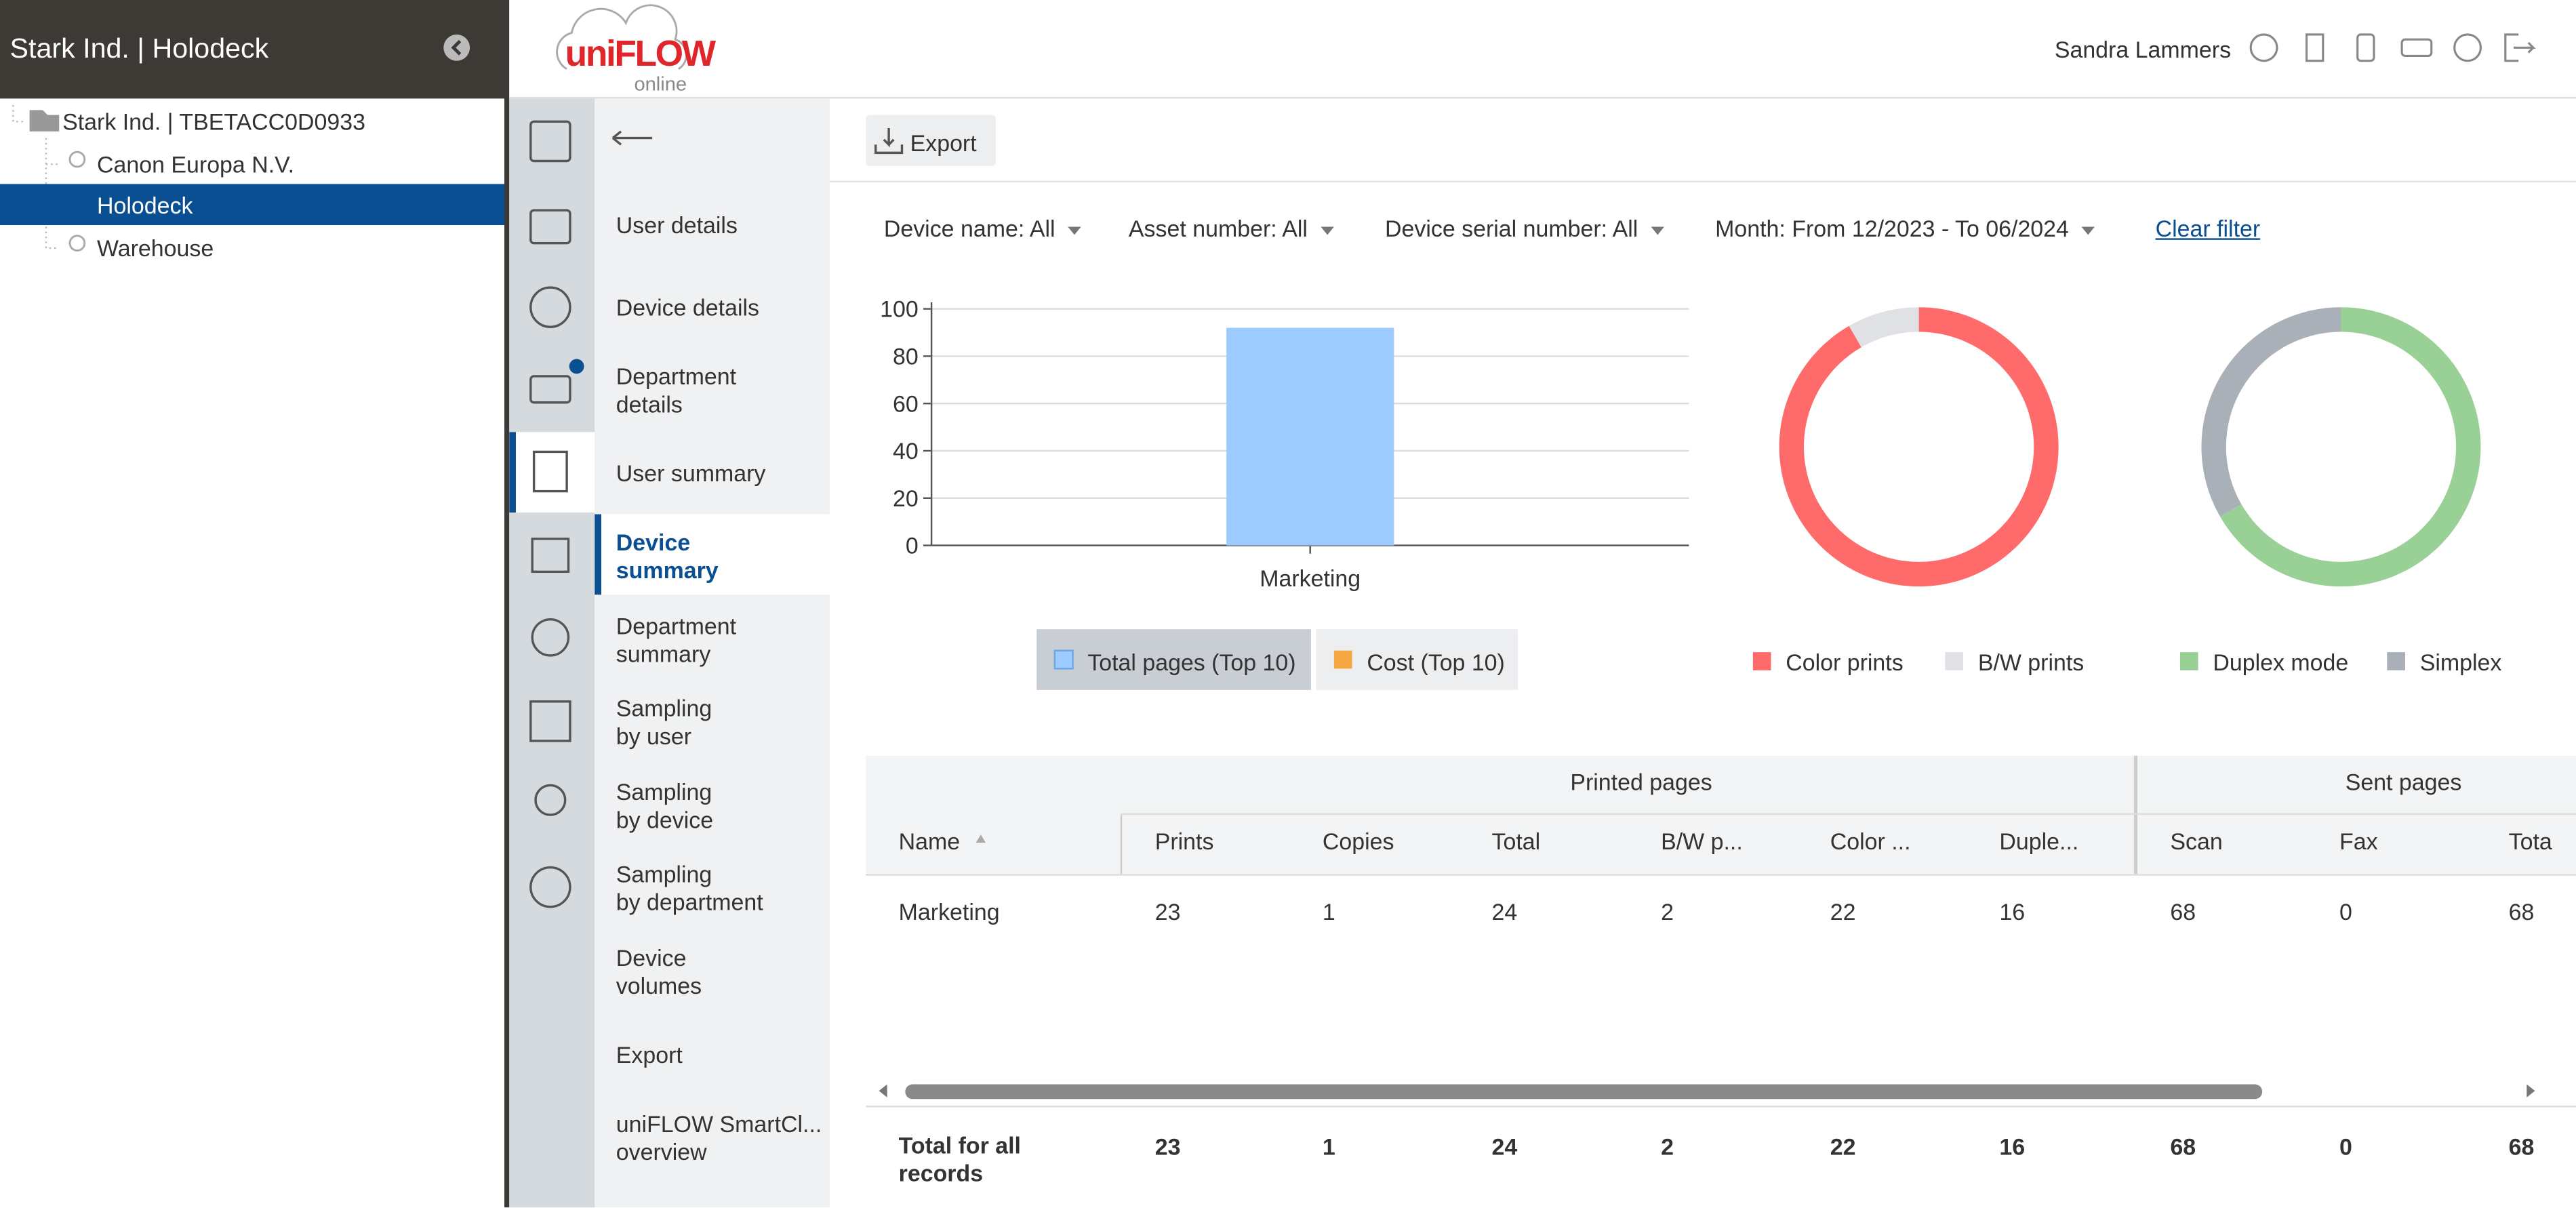  I want to click on tree-selected, so click(252, 205).